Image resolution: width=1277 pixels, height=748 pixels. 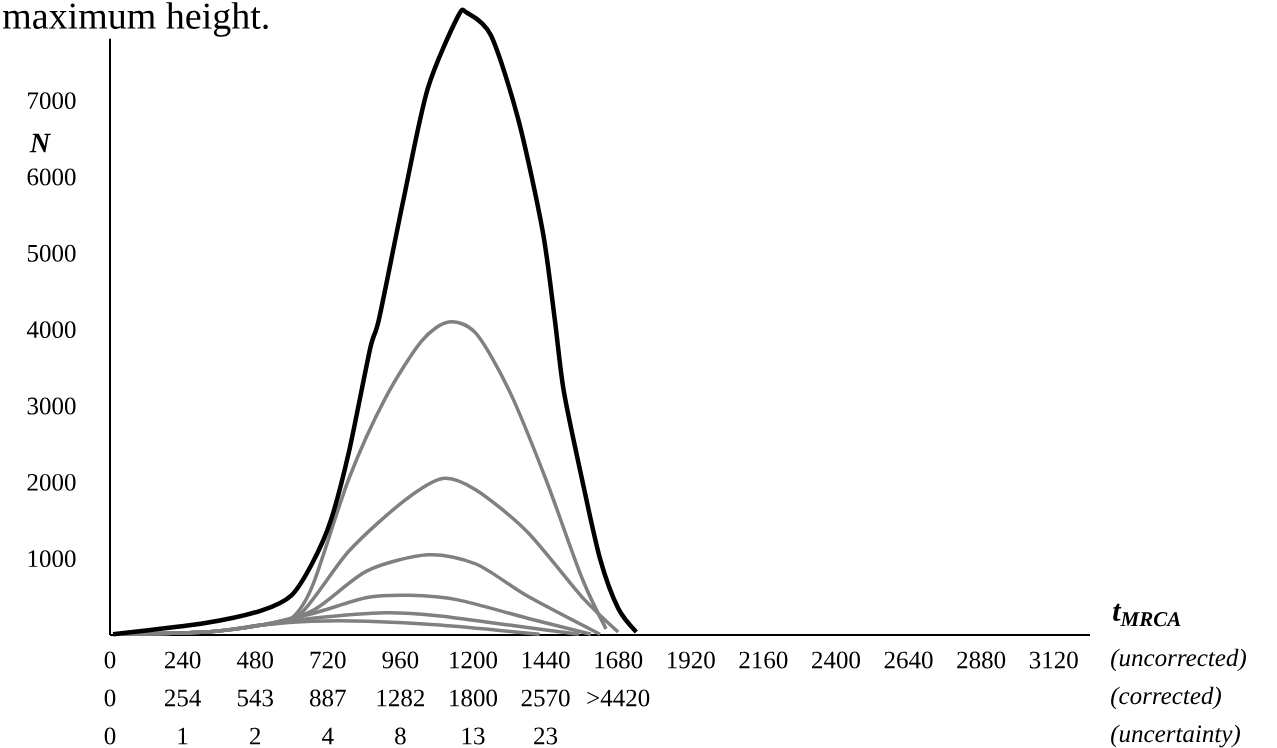 What do you see at coordinates (474, 698) in the screenshot?
I see `text: 1800` at bounding box center [474, 698].